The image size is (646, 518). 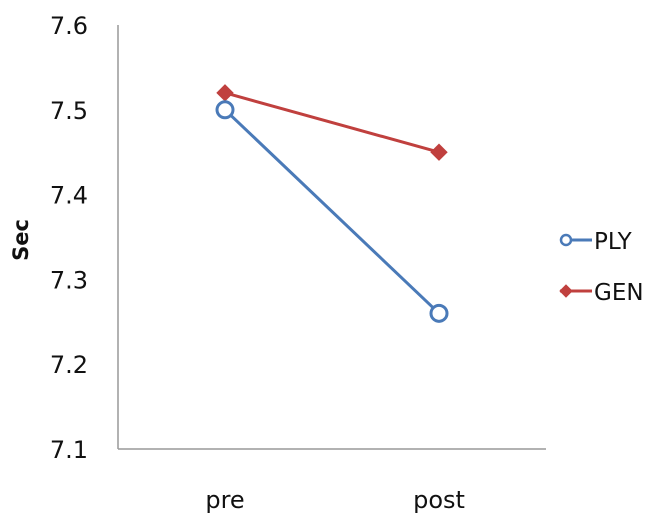 I want to click on legend-label: PLY, so click(x=613, y=242).